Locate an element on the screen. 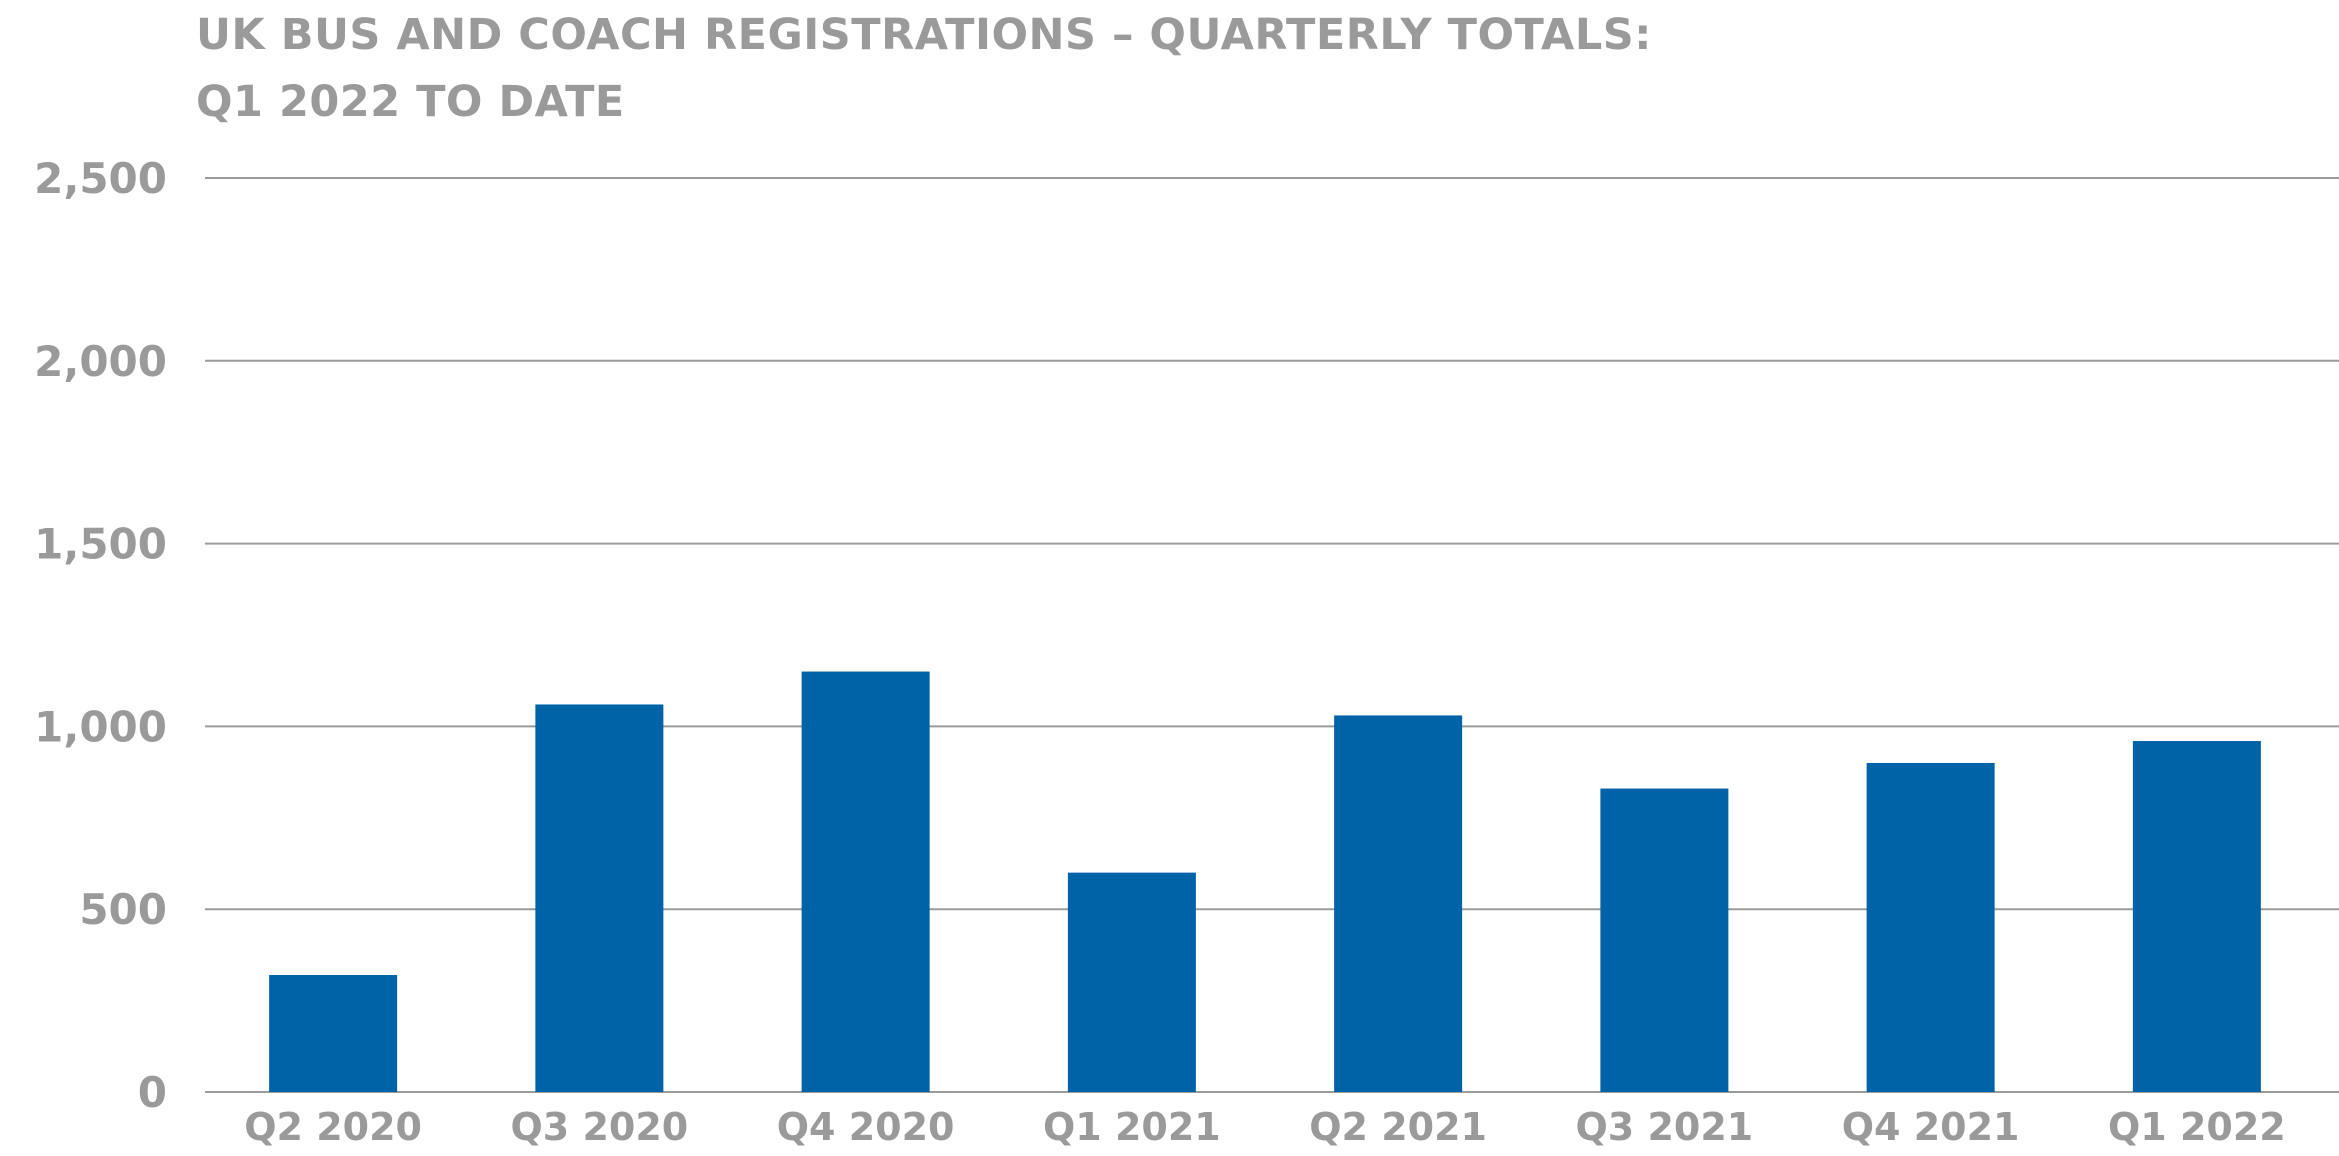 This screenshot has width=2339, height=1156. x-tick-label: Q2 2020 is located at coordinates (333, 1127).